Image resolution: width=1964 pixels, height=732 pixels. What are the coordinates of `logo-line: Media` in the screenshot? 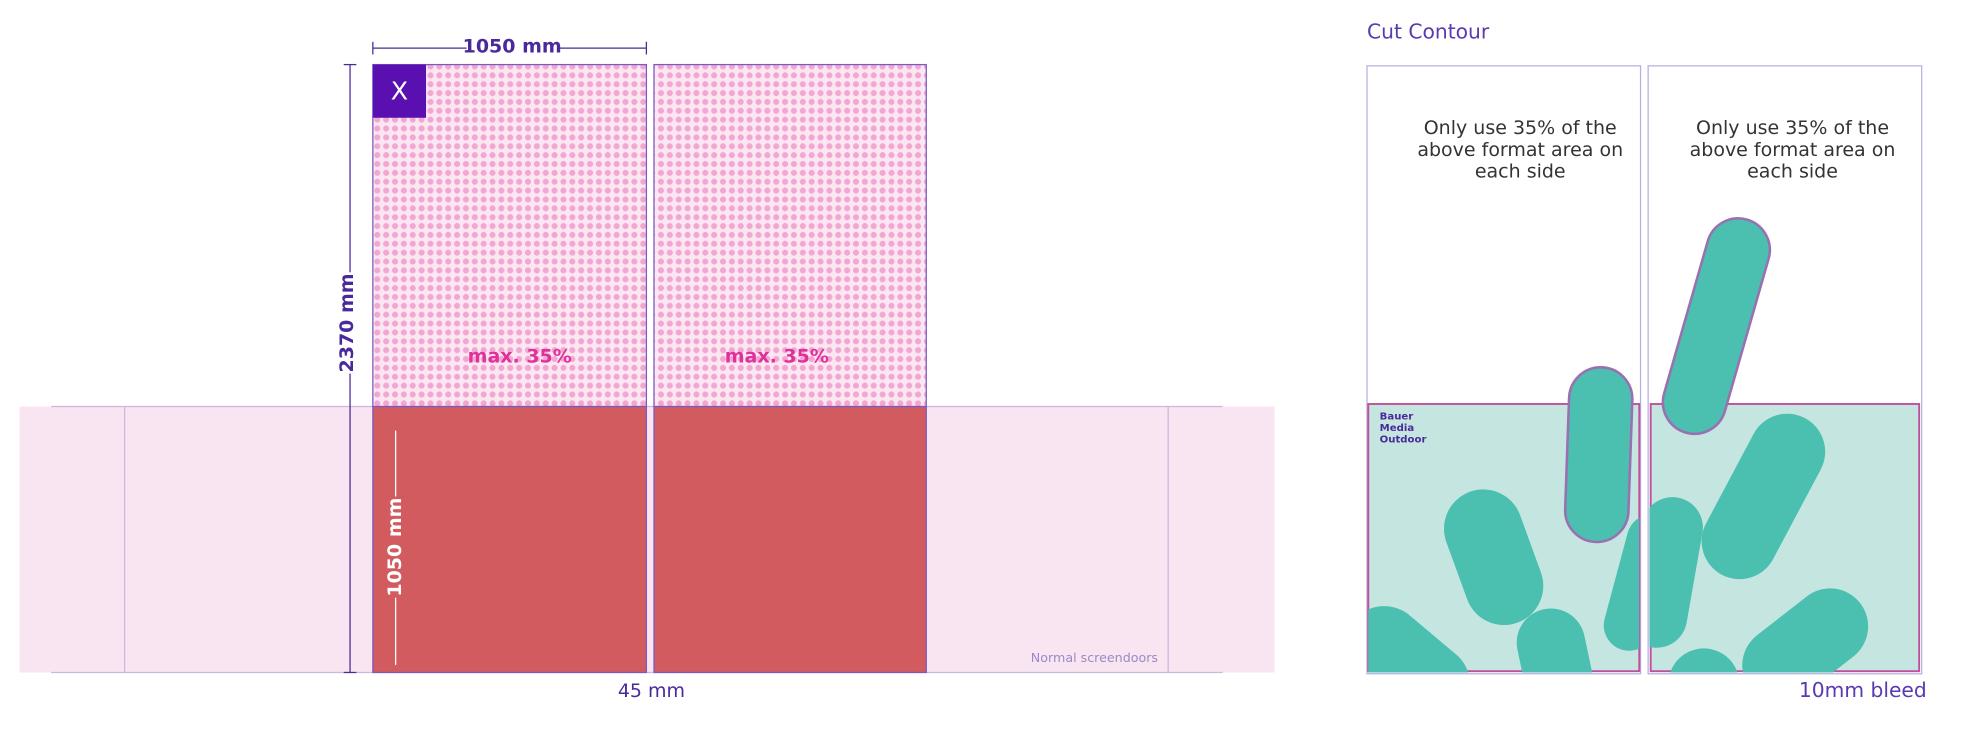 It's located at (1397, 428).